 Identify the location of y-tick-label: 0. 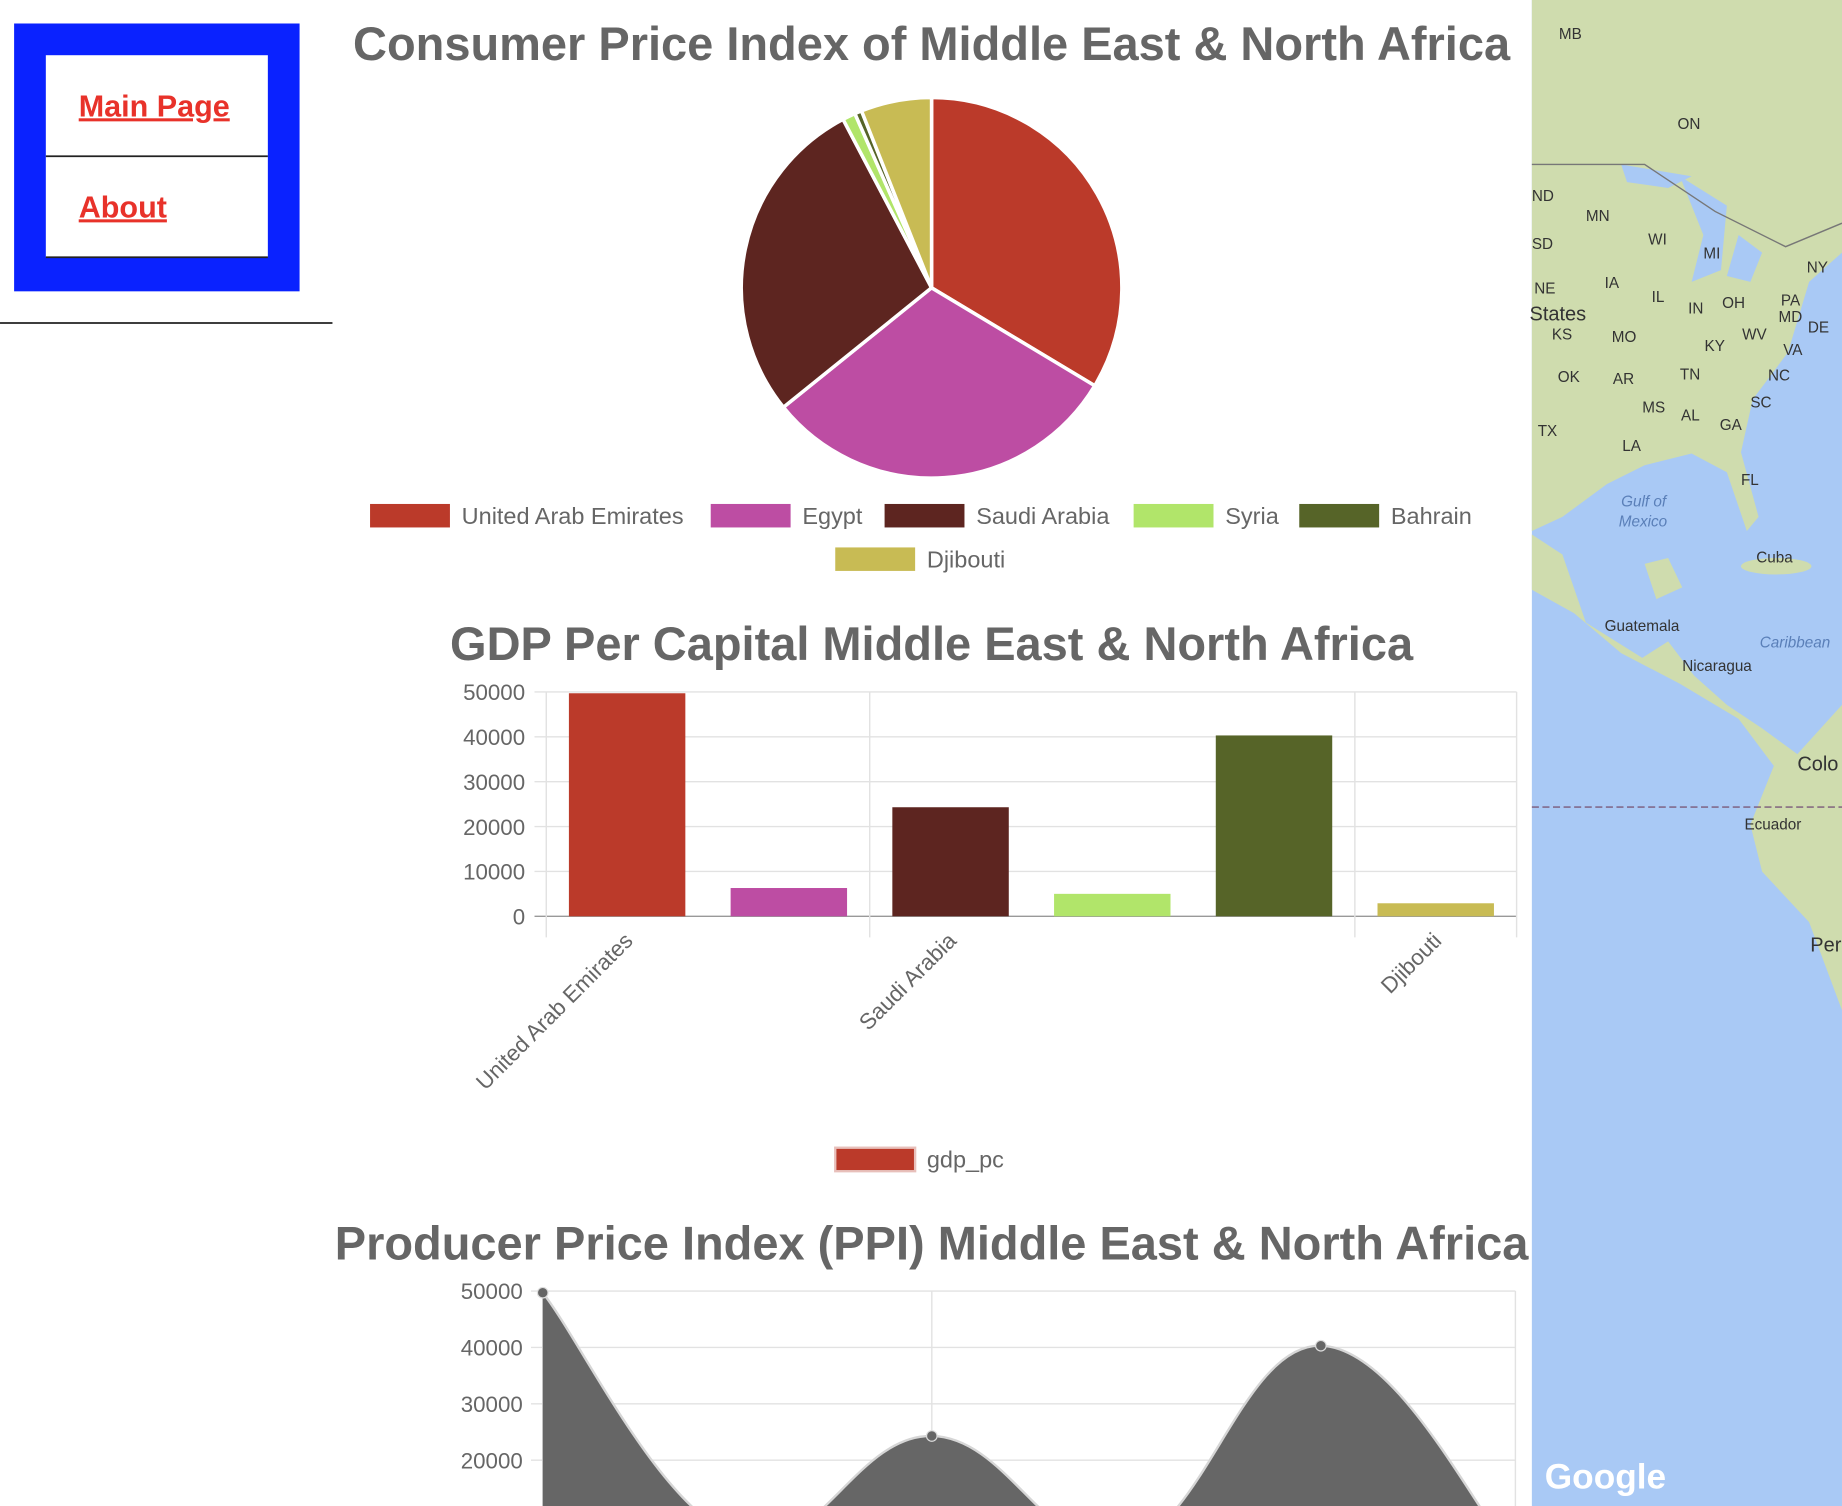
(519, 917).